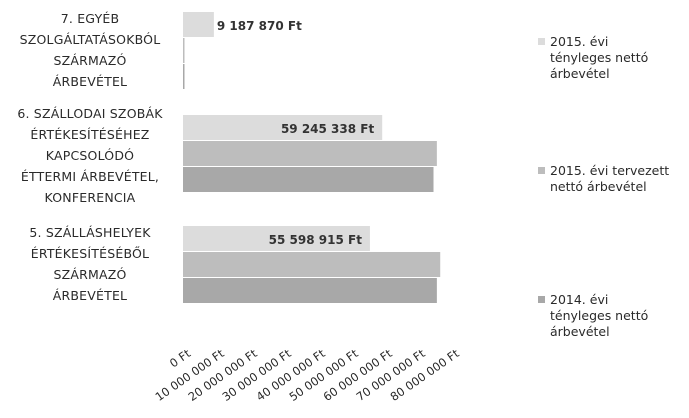 The width and height of the screenshot is (689, 418). I want to click on data-label-3: 55 598 915 Ft, so click(316, 240).